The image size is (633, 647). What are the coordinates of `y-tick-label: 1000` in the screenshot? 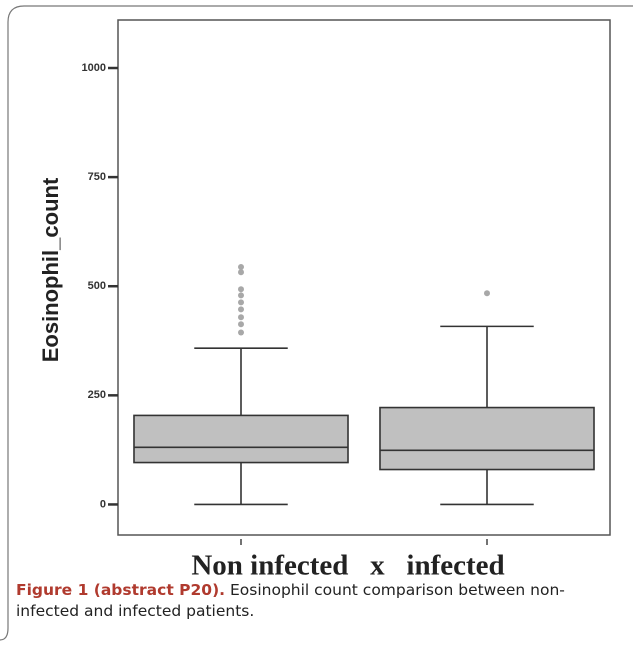 It's located at (94, 68).